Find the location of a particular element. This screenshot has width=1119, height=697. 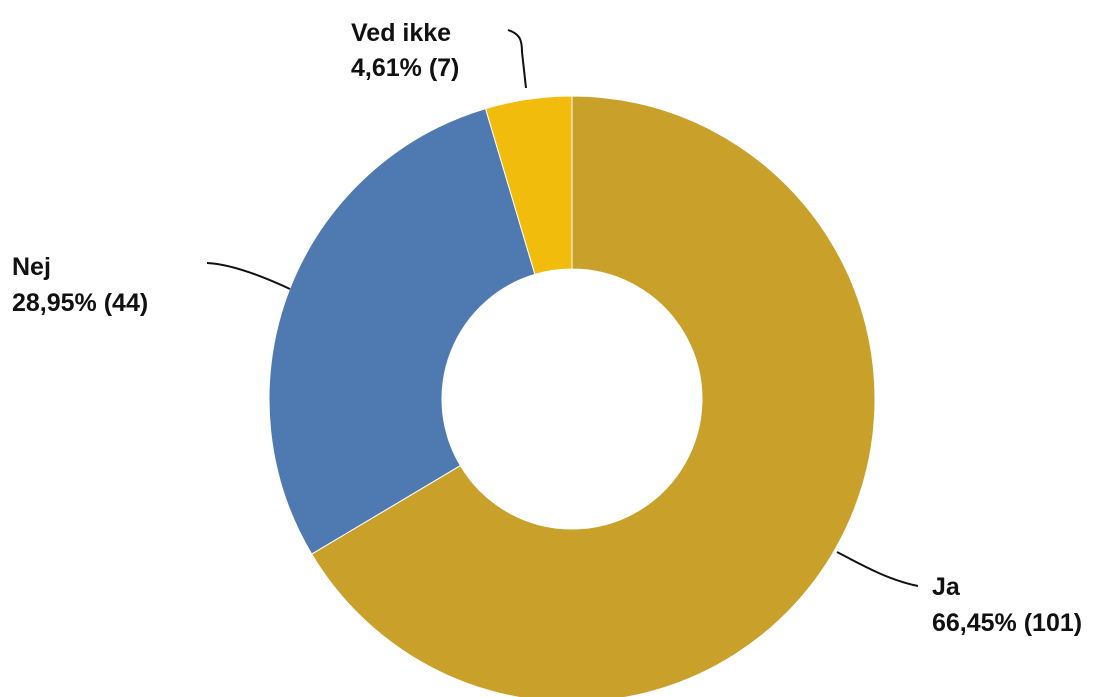

label-ved-ikke-value: 4,61% (7) is located at coordinates (405, 68).